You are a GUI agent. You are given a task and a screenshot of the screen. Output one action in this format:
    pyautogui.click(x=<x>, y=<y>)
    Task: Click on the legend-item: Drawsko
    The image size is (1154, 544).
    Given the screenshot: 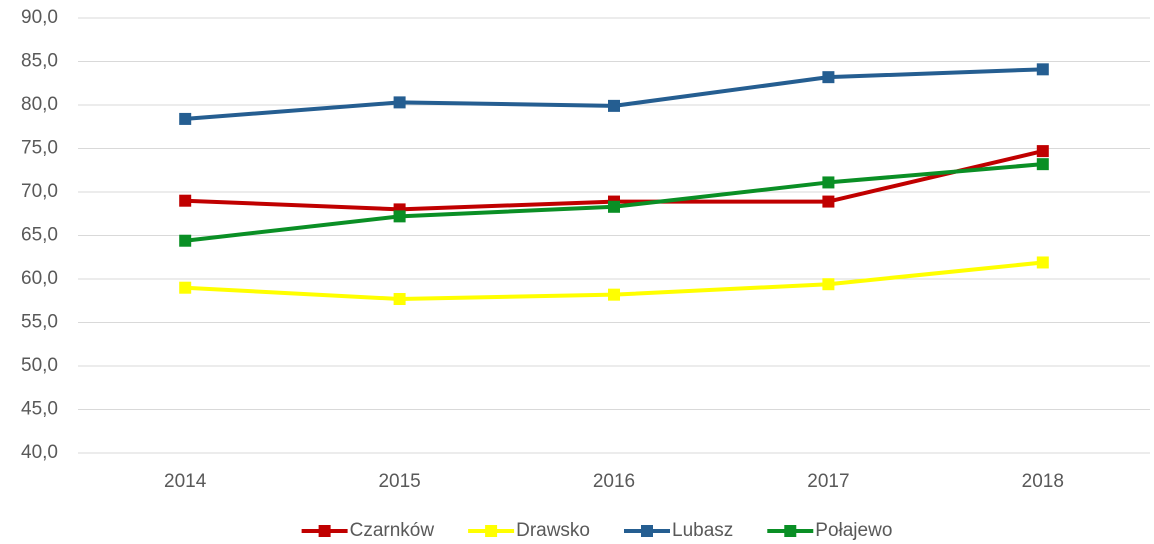 What is the action you would take?
    pyautogui.click(x=529, y=530)
    